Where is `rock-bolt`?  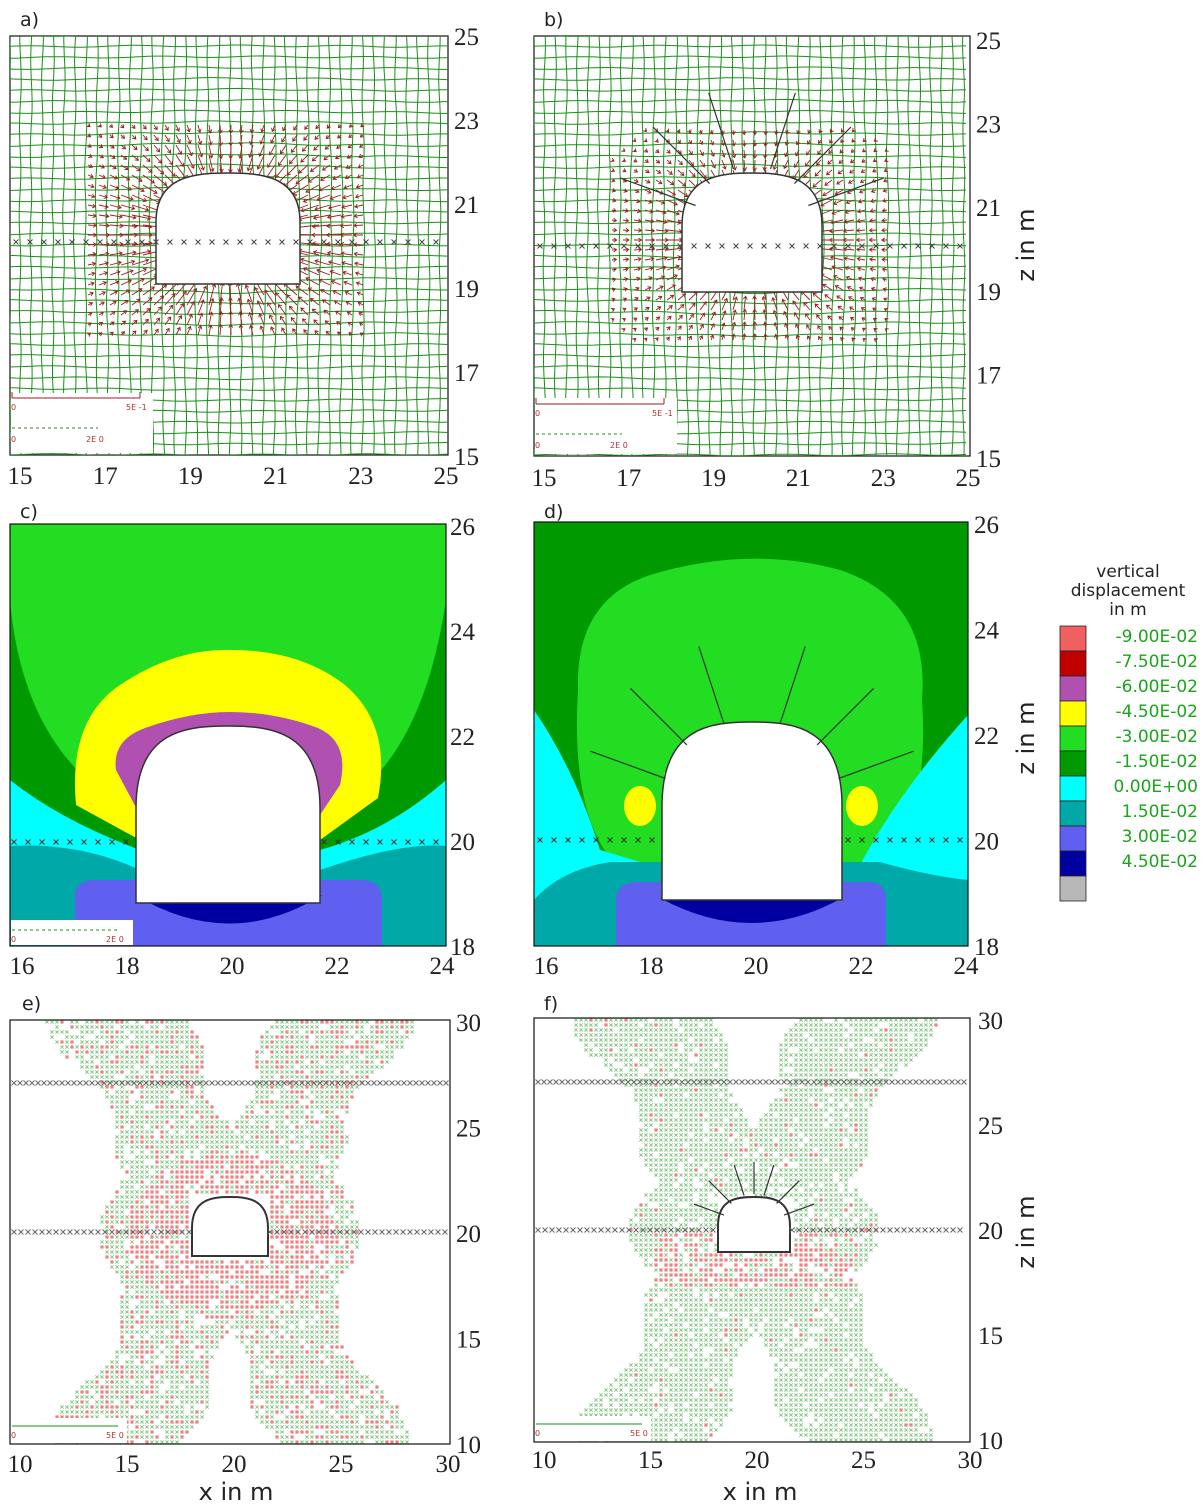
rock-bolt is located at coordinates (681, 155).